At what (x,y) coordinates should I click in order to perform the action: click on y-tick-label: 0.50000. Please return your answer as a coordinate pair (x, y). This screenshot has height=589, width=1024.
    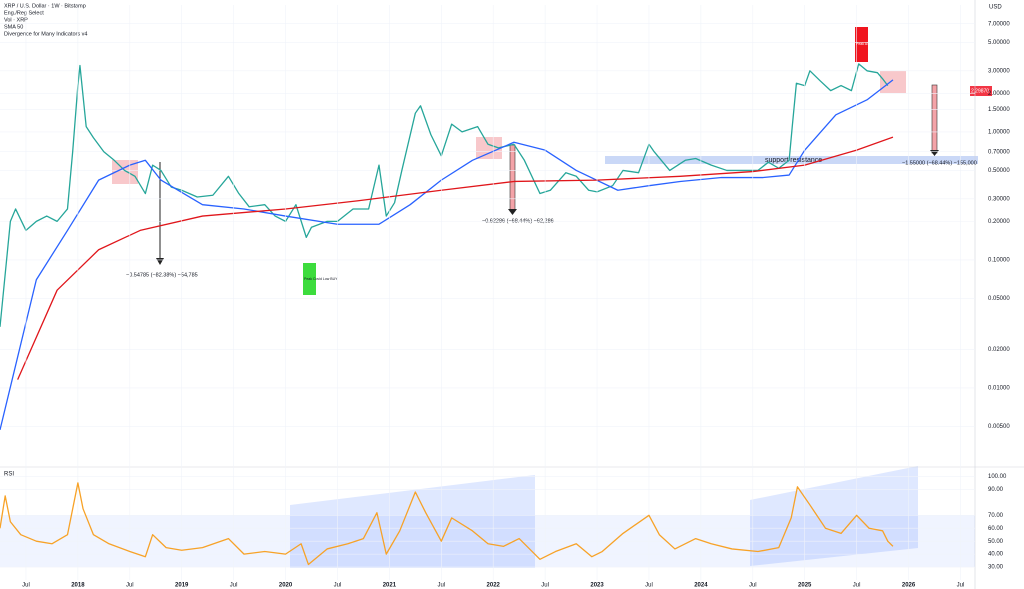
    Looking at the image, I should click on (999, 171).